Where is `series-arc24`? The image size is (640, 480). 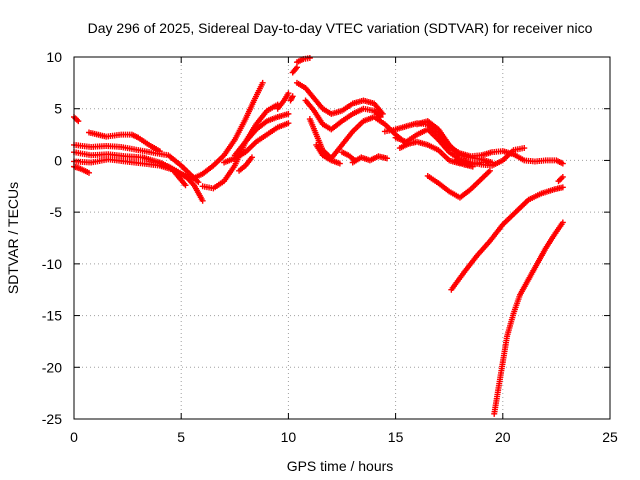
series-arc24 is located at coordinates (440, 153).